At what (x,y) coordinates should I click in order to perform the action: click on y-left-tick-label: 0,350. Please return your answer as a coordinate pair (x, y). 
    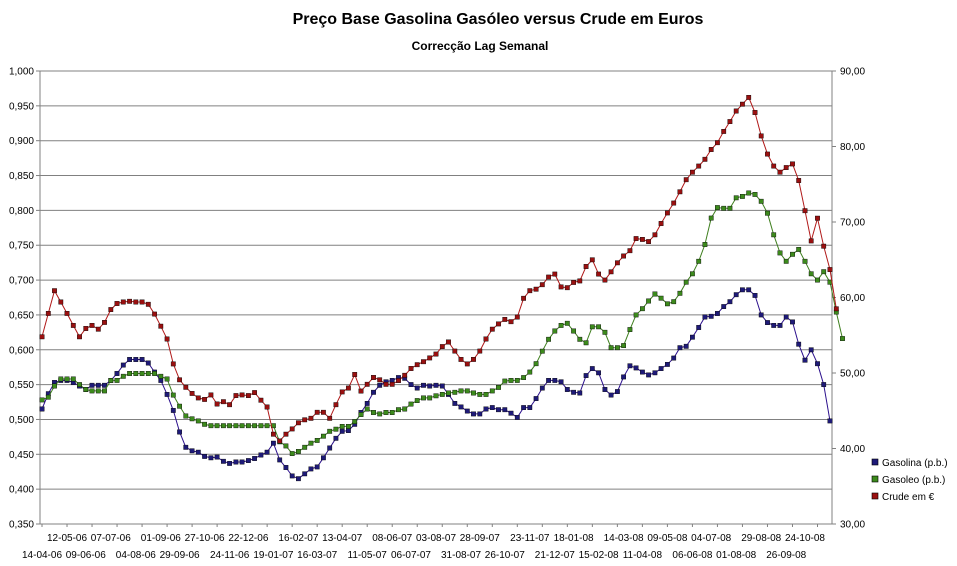
    Looking at the image, I should click on (21, 525).